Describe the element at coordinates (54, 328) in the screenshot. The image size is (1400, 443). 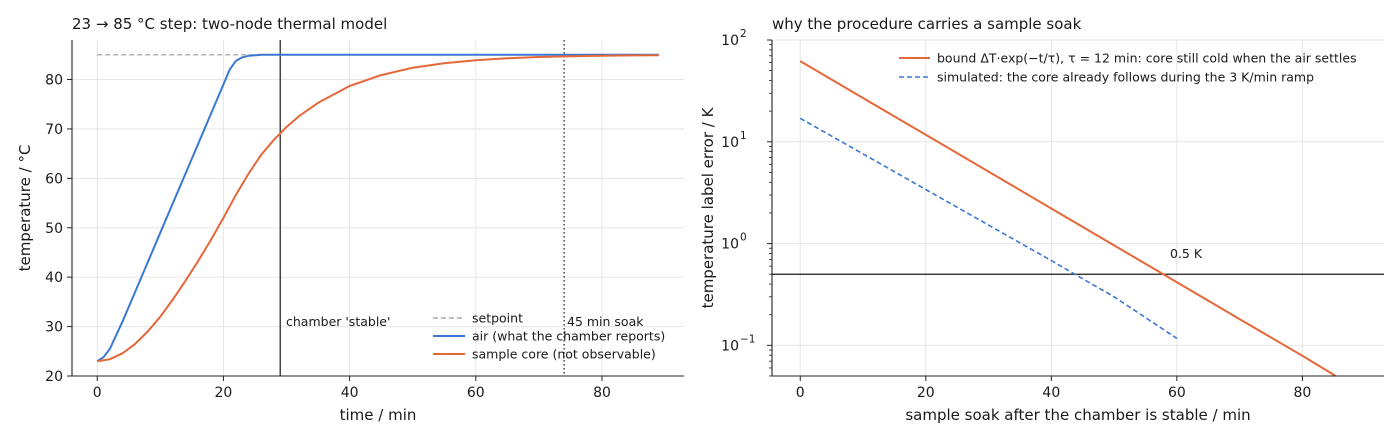
I see `left-y-tick-label: 30` at that location.